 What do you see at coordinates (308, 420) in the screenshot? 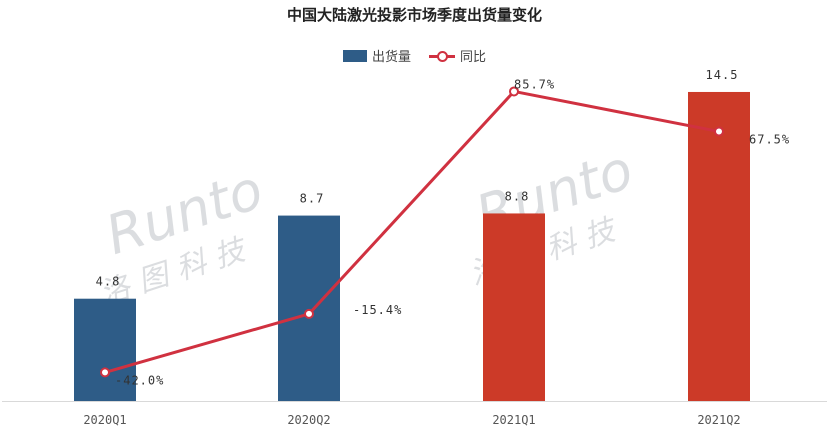
I see `x-tick-label: 2020Q2` at bounding box center [308, 420].